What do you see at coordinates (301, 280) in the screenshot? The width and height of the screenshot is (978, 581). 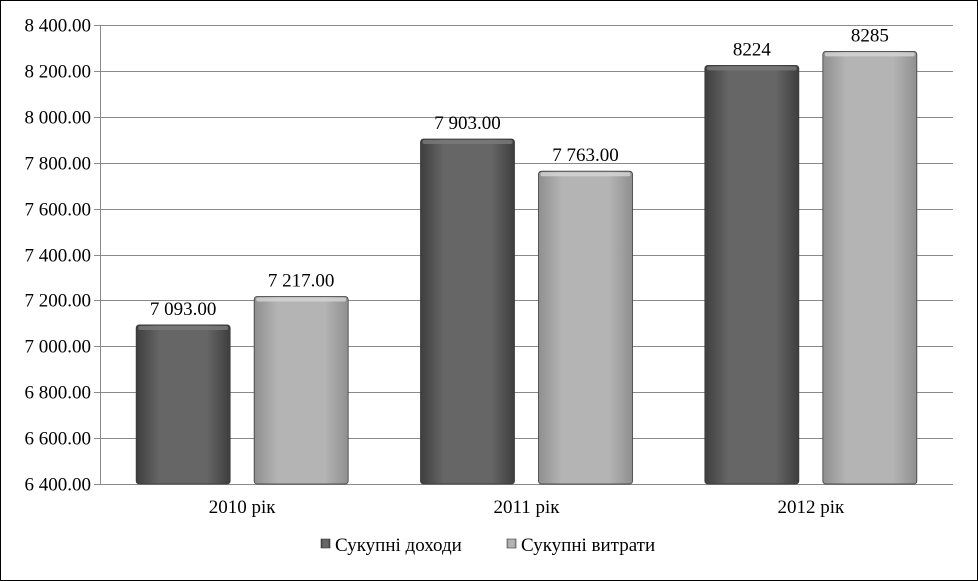 I see `data-label: 7 217.00` at bounding box center [301, 280].